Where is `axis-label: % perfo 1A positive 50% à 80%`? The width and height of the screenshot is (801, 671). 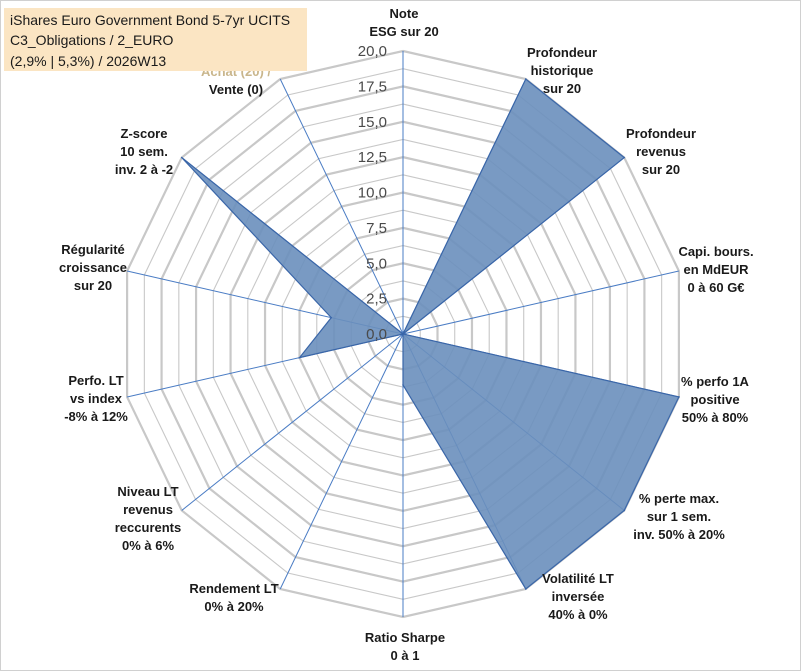
axis-label: % perfo 1A positive 50% à 80% is located at coordinates (715, 399).